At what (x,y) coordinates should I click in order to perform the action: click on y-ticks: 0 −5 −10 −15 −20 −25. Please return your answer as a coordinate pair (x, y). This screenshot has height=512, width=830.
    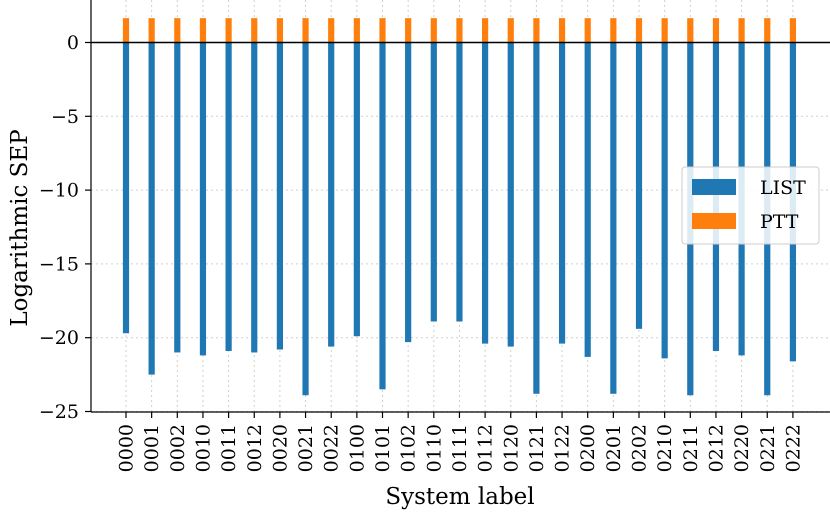
    Looking at the image, I should click on (65, 227).